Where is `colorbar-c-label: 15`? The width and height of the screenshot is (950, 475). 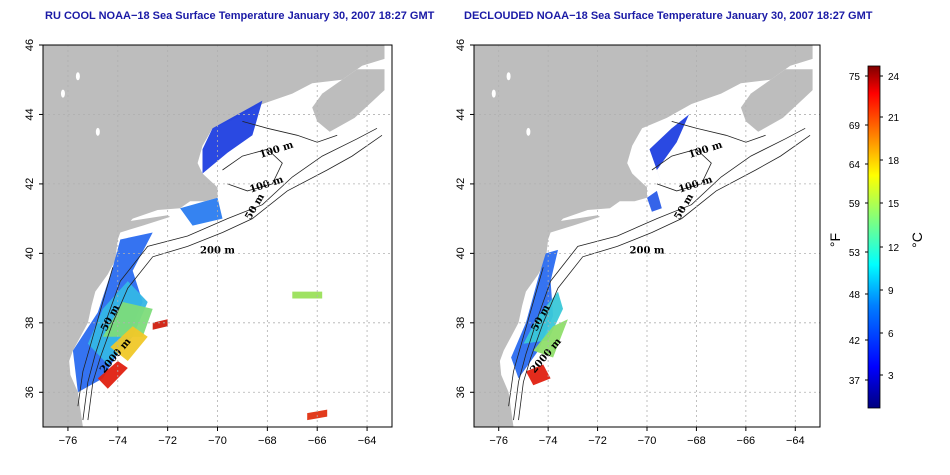 colorbar-c-label: 15 is located at coordinates (894, 204).